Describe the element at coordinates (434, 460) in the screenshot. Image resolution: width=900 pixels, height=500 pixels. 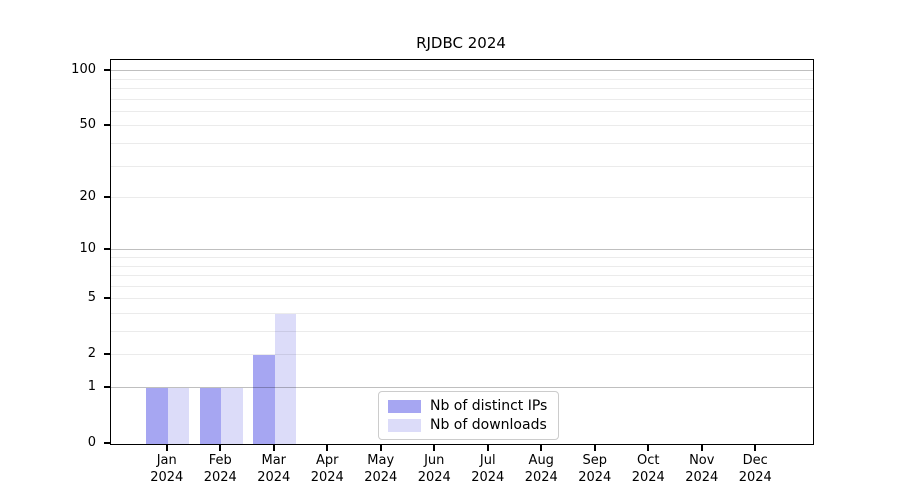
I see `x-tick-month: Jun` at that location.